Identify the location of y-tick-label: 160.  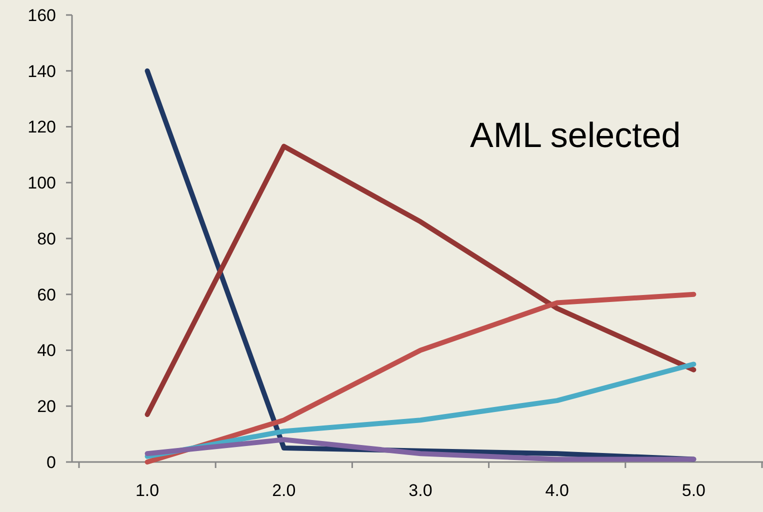
(42, 15).